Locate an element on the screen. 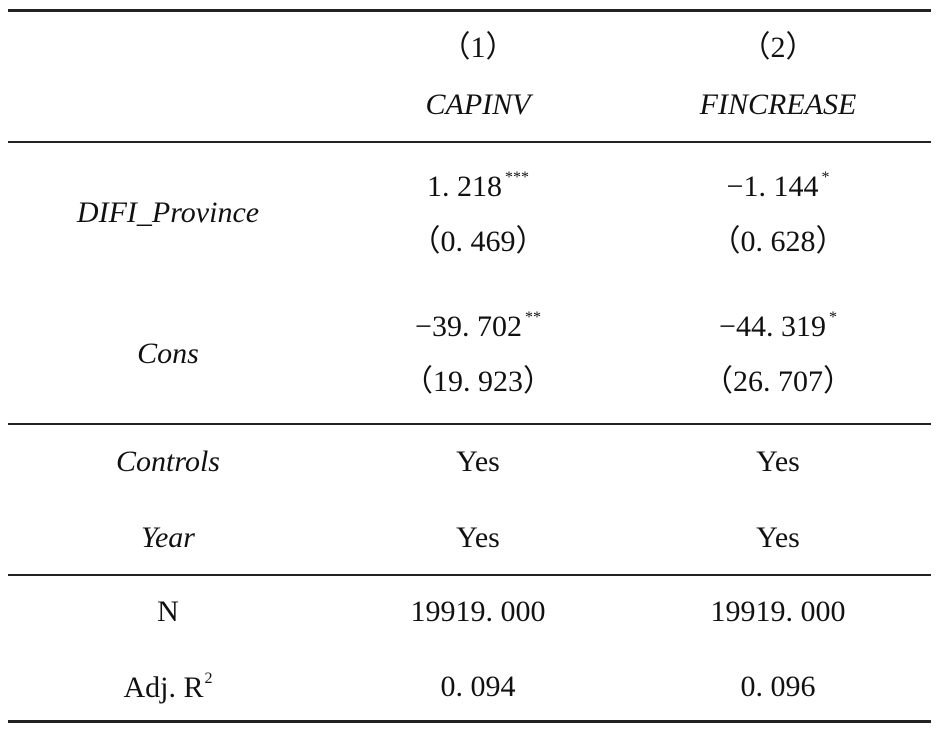 The image size is (939, 731). row-label: Adj. R2 is located at coordinates (167, 687).